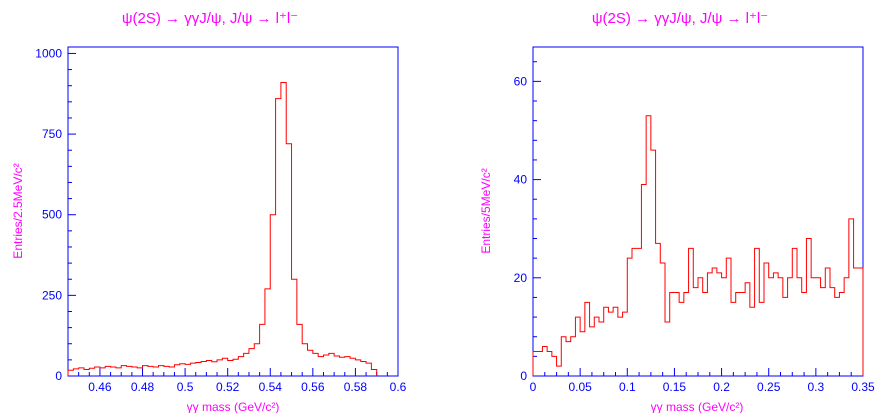  I want to click on x-tick-label: 0.52, so click(228, 387).